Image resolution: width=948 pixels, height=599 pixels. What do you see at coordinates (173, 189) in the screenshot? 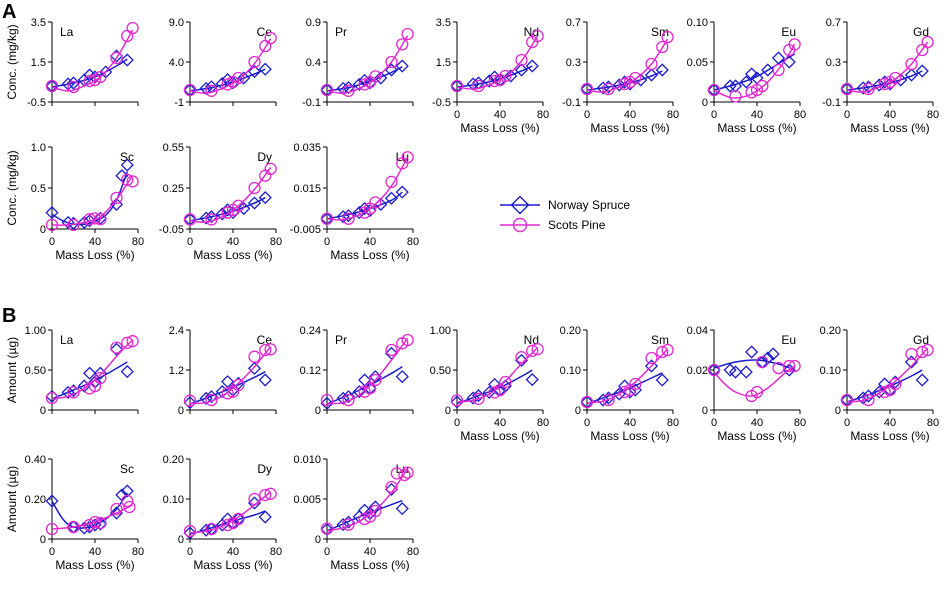
I see `y-tick-label: 0.25` at bounding box center [173, 189].